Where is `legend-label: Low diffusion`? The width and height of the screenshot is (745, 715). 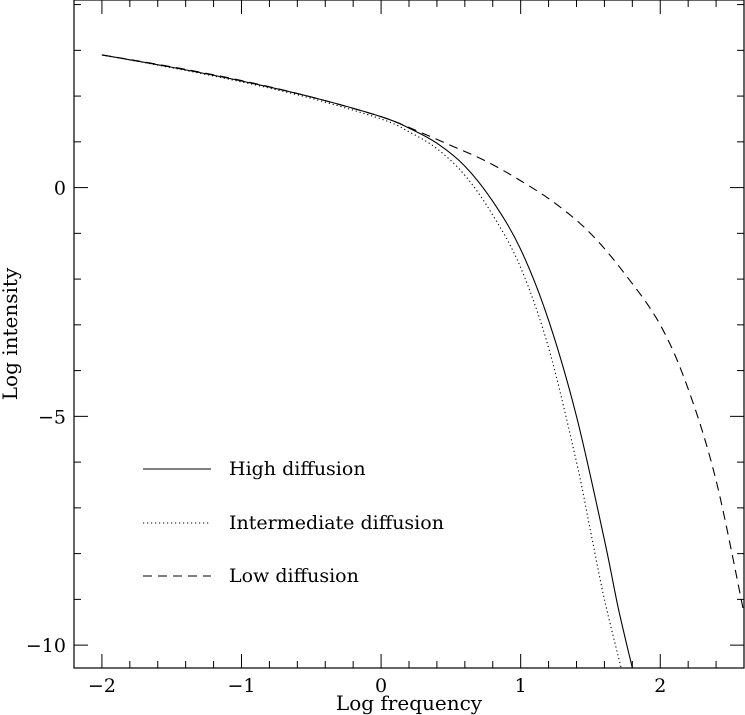 legend-label: Low diffusion is located at coordinates (294, 576).